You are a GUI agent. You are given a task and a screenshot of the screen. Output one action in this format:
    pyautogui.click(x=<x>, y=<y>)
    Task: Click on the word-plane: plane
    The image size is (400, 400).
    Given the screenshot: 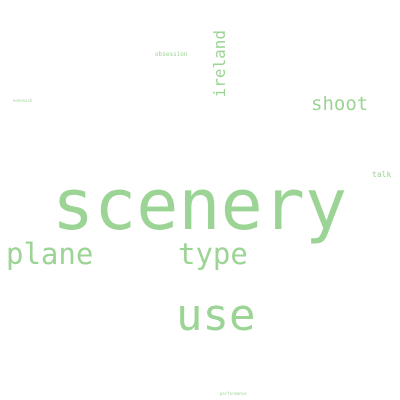 What is the action you would take?
    pyautogui.click(x=50, y=254)
    